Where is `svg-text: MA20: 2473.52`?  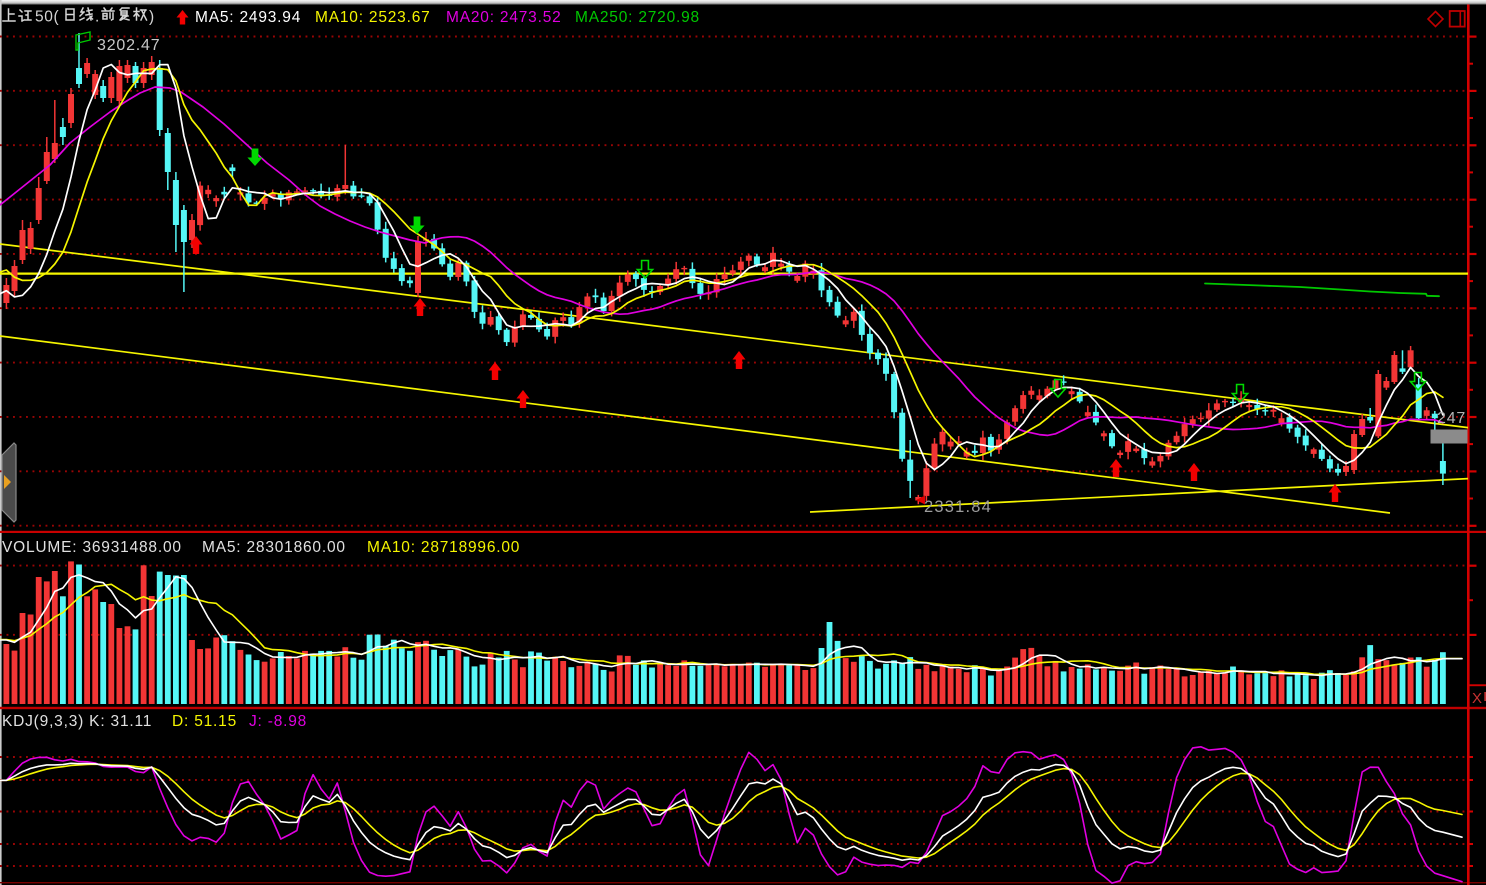 svg-text: MA20: 2473.52 is located at coordinates (504, 17).